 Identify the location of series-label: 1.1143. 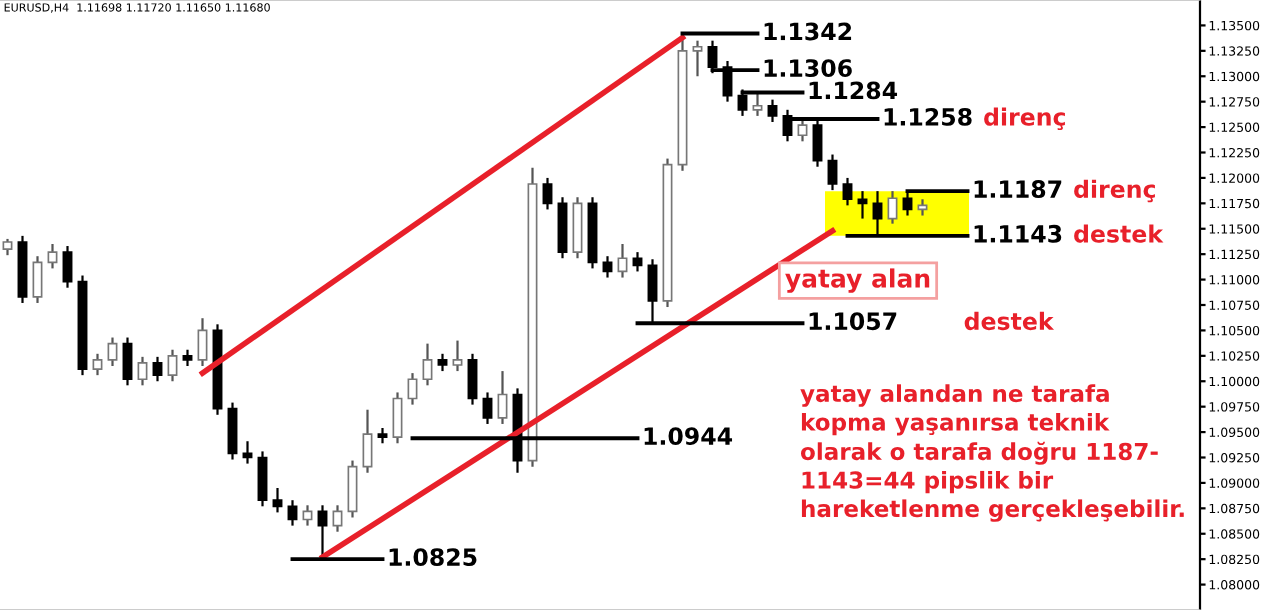
(1018, 233).